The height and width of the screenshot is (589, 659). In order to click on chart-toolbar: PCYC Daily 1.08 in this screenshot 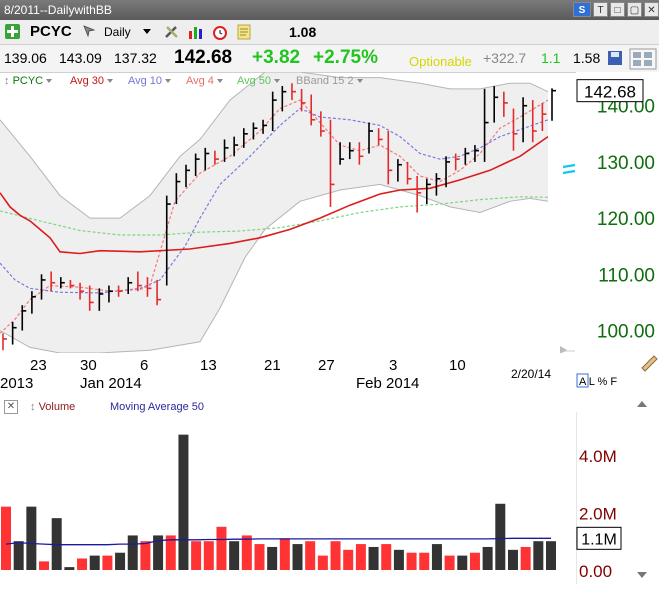, I will do `click(329, 32)`.